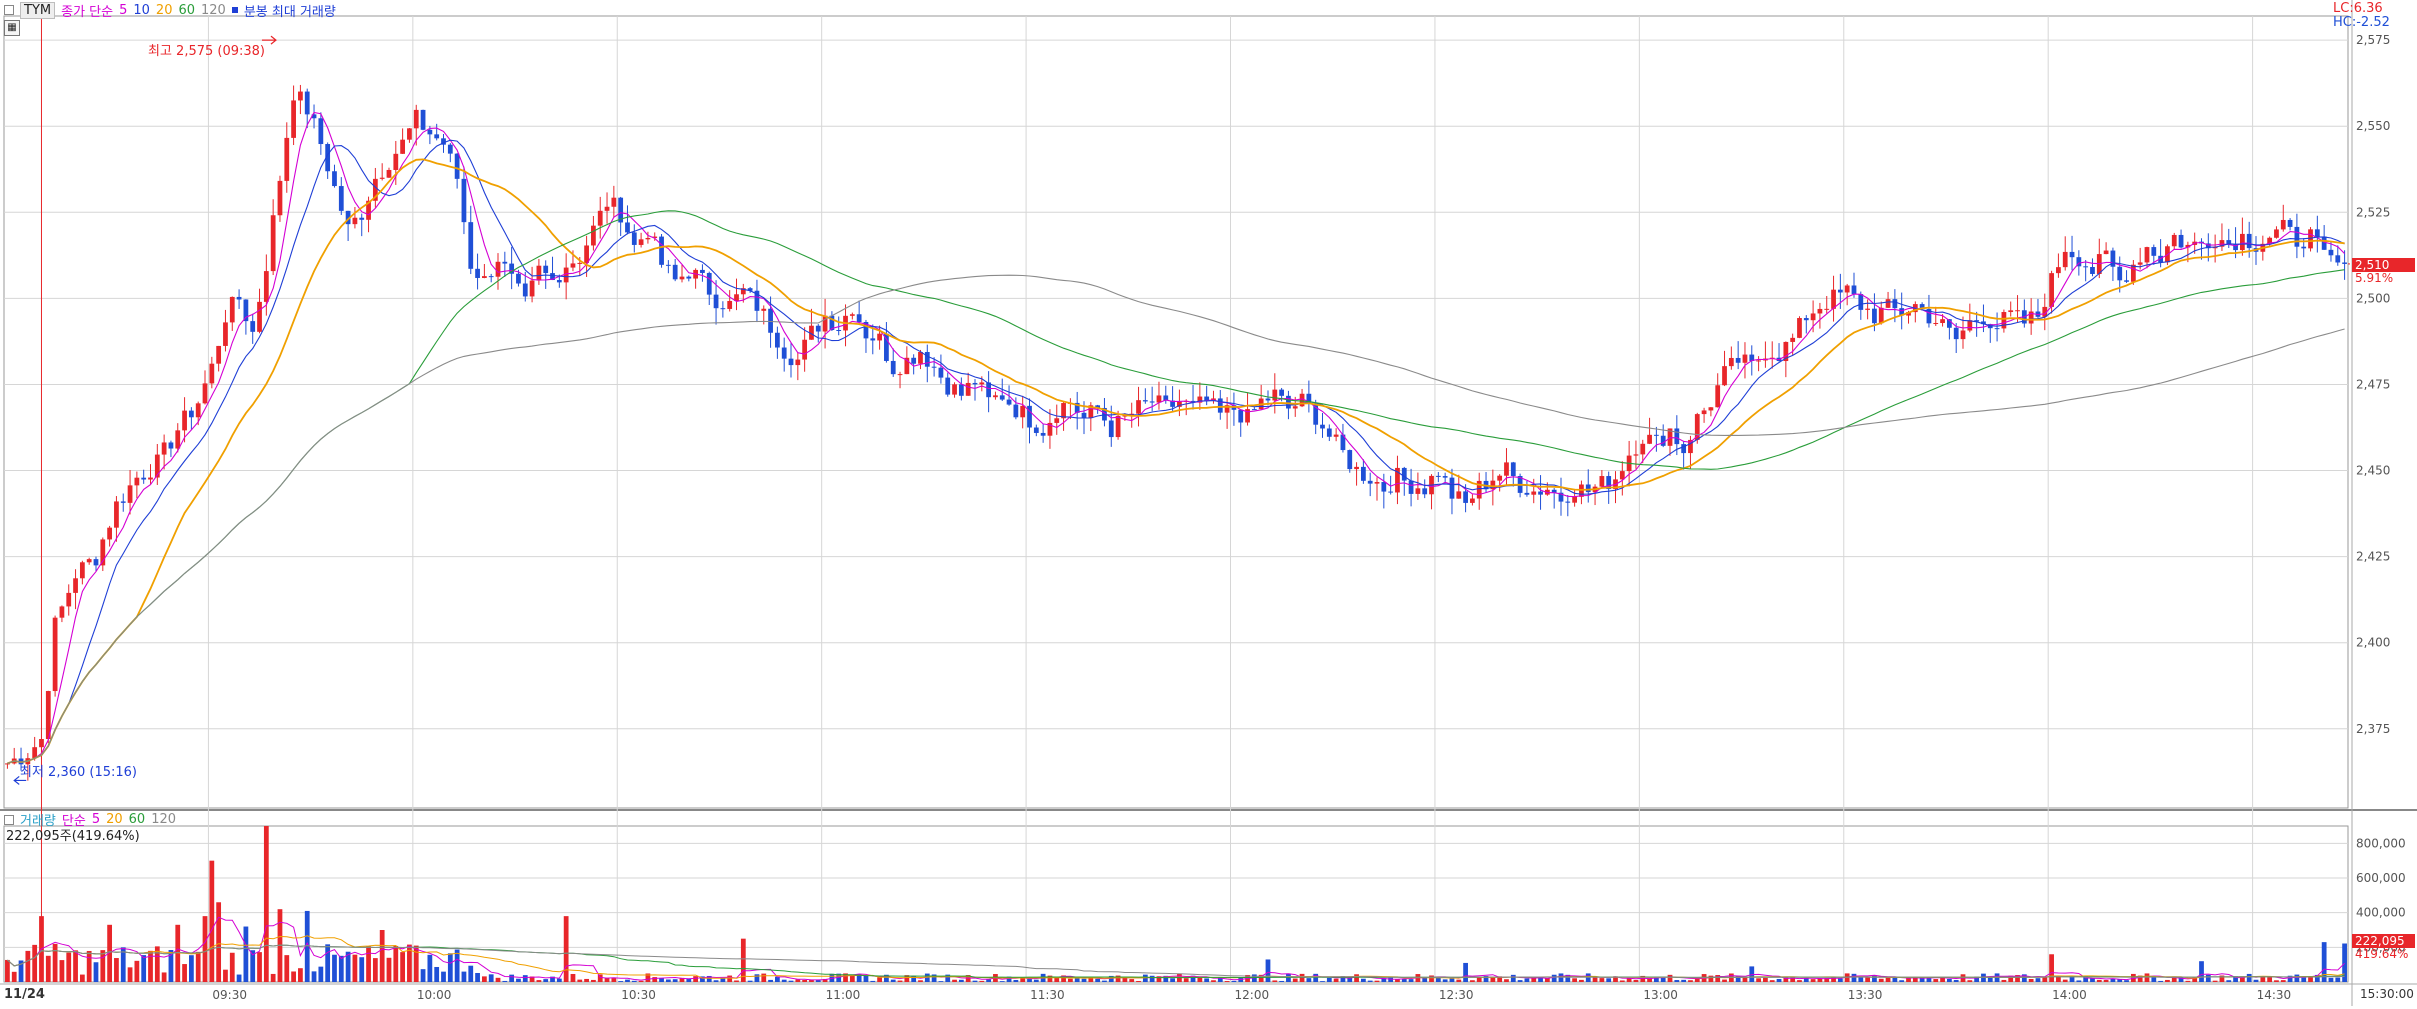 This screenshot has width=2417, height=1009. I want to click on price-tick-label: 2,425, so click(2373, 557).